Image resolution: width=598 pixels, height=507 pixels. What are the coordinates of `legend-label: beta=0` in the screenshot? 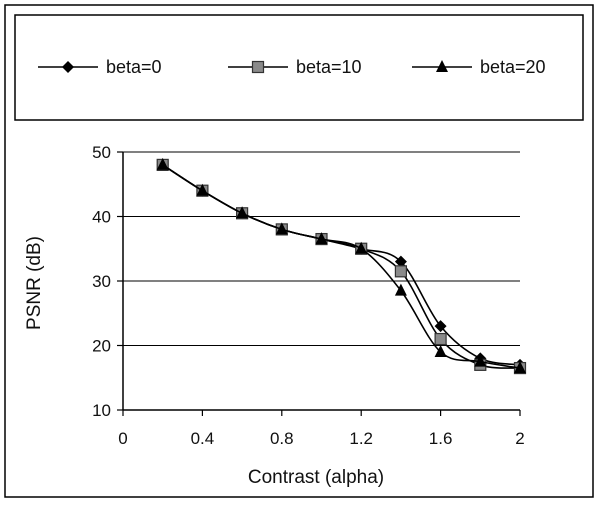 It's located at (134, 67).